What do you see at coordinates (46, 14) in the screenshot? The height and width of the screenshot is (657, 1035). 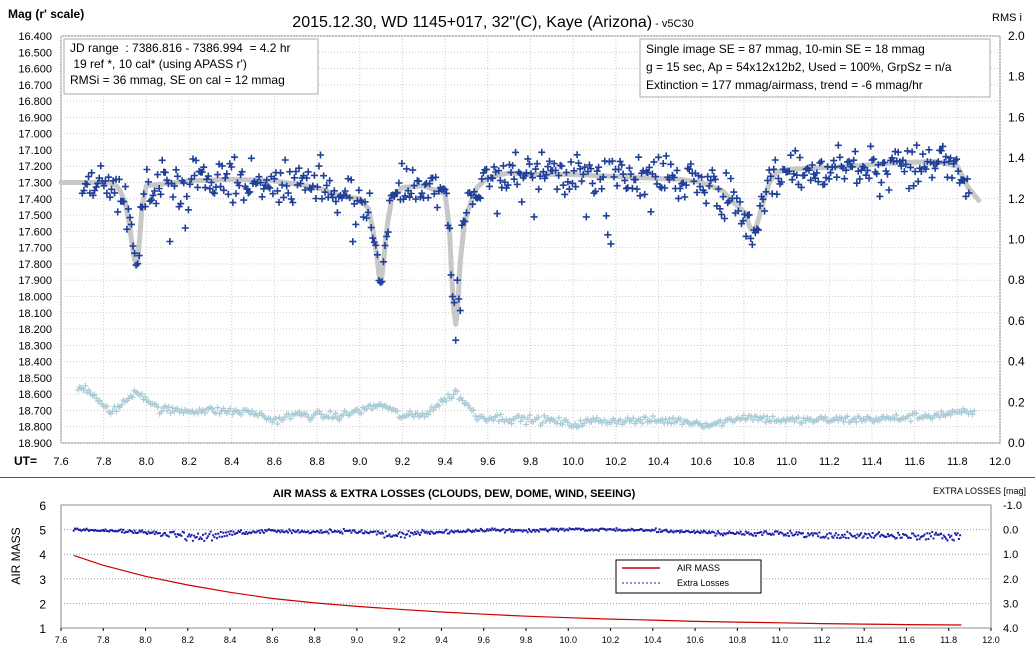 I see `top-ylabel: Mag (r' scale)` at bounding box center [46, 14].